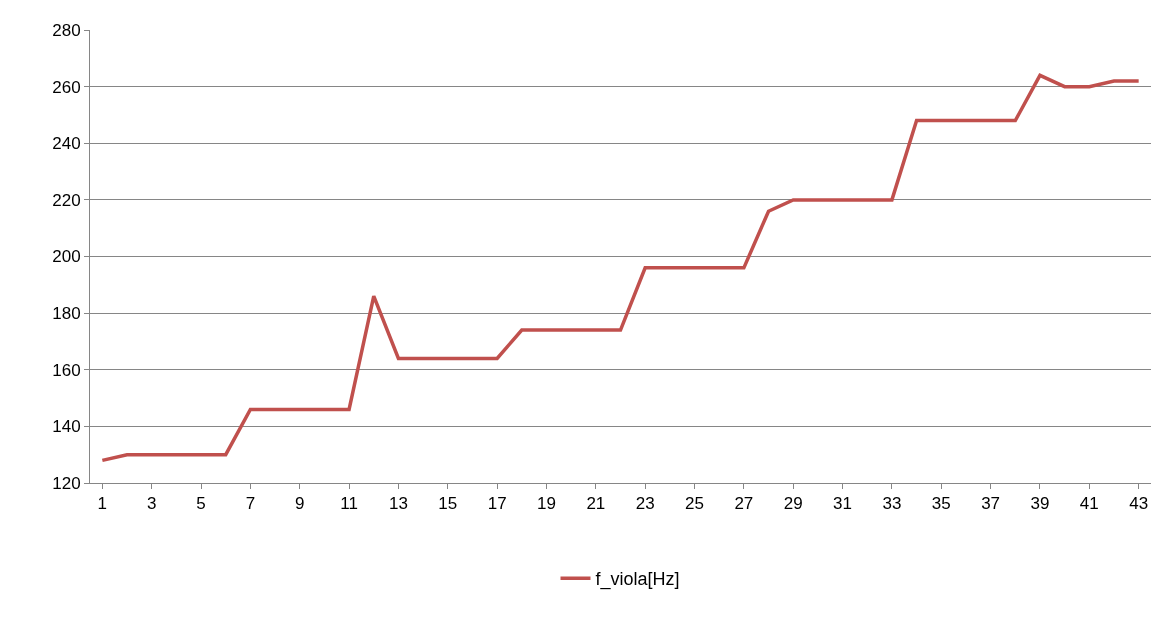 The width and height of the screenshot is (1173, 621). Describe the element at coordinates (349, 504) in the screenshot. I see `x-tick-label: 11` at that location.